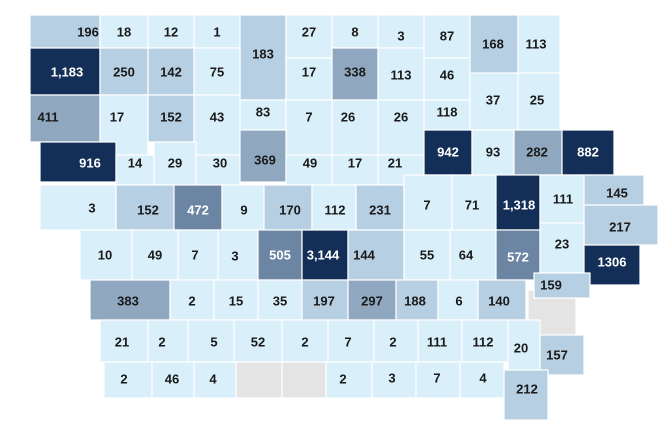  I want to click on county-value-label: 5, so click(213, 342).